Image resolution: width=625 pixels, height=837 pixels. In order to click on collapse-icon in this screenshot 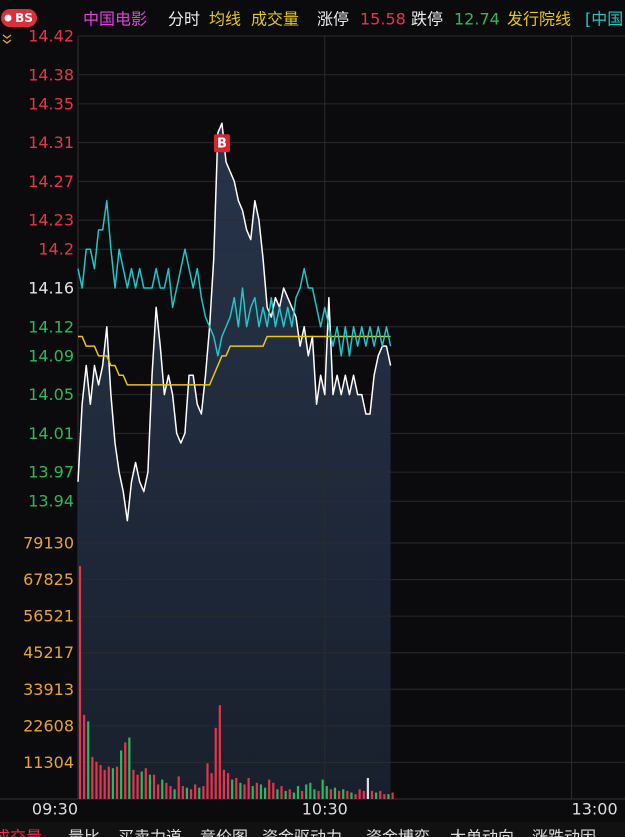, I will do `click(7, 39)`.